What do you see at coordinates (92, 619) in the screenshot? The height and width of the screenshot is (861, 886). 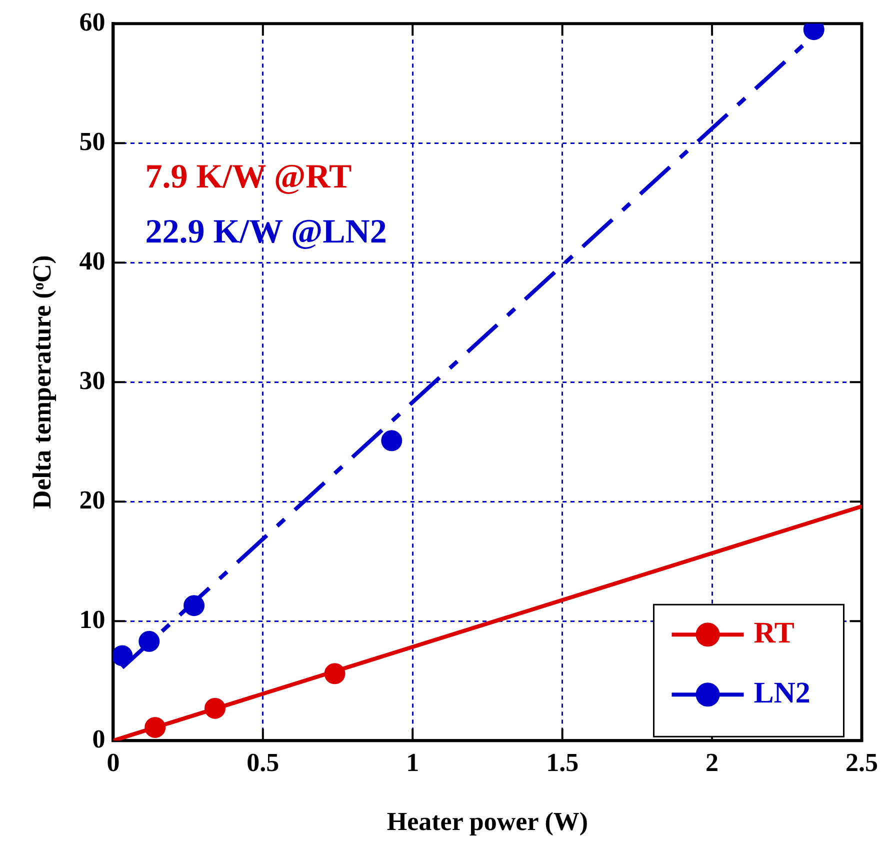 I see `y-tick-label: 10` at bounding box center [92, 619].